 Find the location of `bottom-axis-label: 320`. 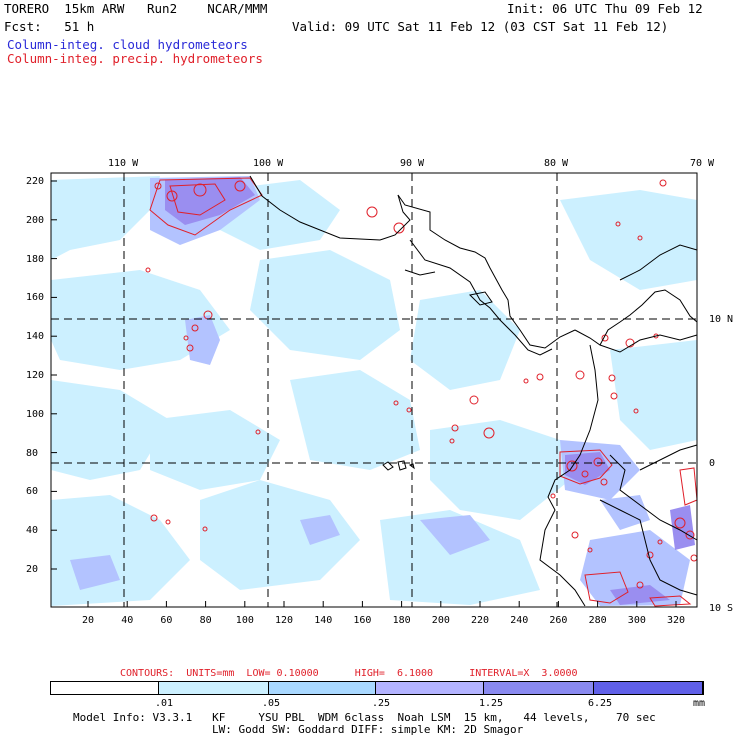

bottom-axis-label: 320 is located at coordinates (676, 620).